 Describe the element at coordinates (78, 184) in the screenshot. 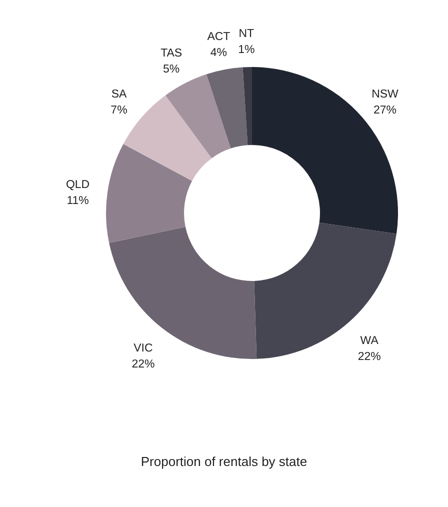

I see `slice-label: QLD` at that location.